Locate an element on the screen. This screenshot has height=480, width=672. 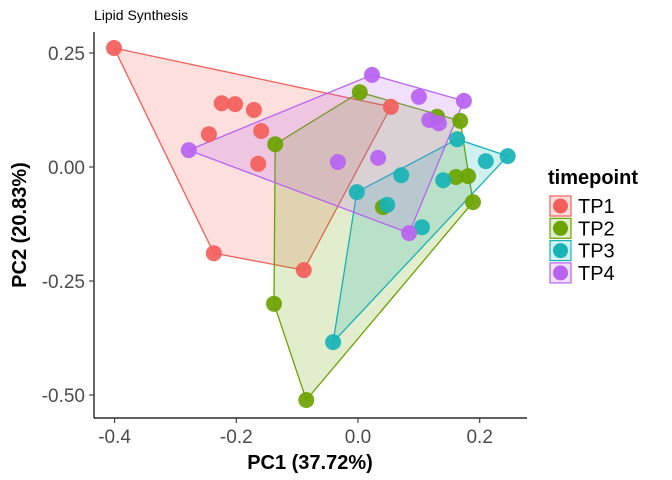
y-tick-label: 0.25 is located at coordinates (66, 54).